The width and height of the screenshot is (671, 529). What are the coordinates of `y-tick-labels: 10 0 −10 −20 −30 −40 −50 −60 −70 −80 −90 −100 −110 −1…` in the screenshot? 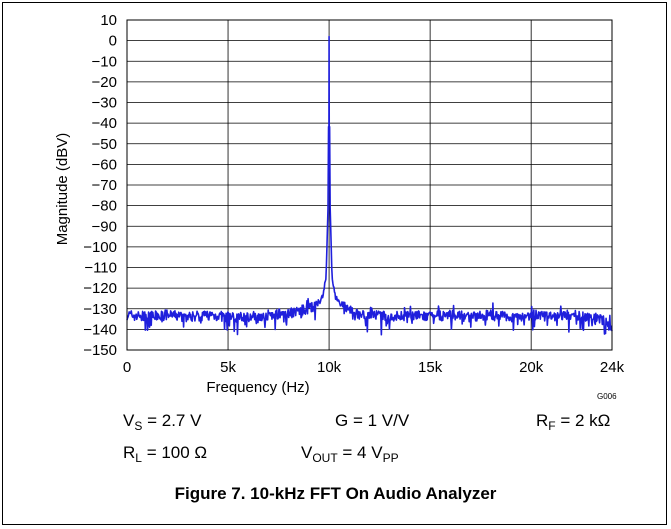 It's located at (100, 185).